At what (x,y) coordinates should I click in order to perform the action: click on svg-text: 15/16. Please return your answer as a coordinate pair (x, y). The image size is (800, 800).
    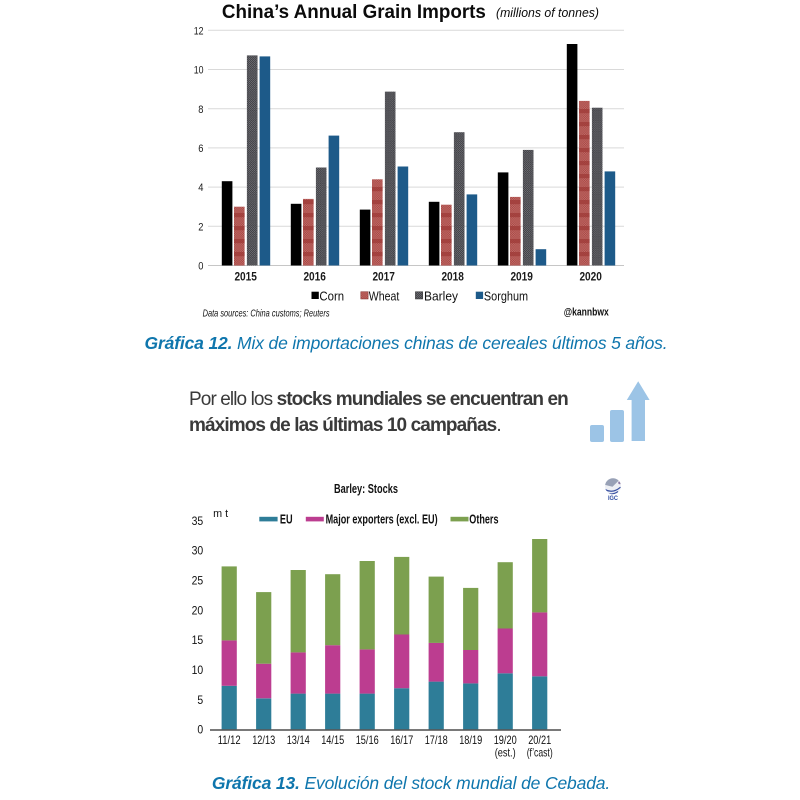
    Looking at the image, I should click on (367, 740).